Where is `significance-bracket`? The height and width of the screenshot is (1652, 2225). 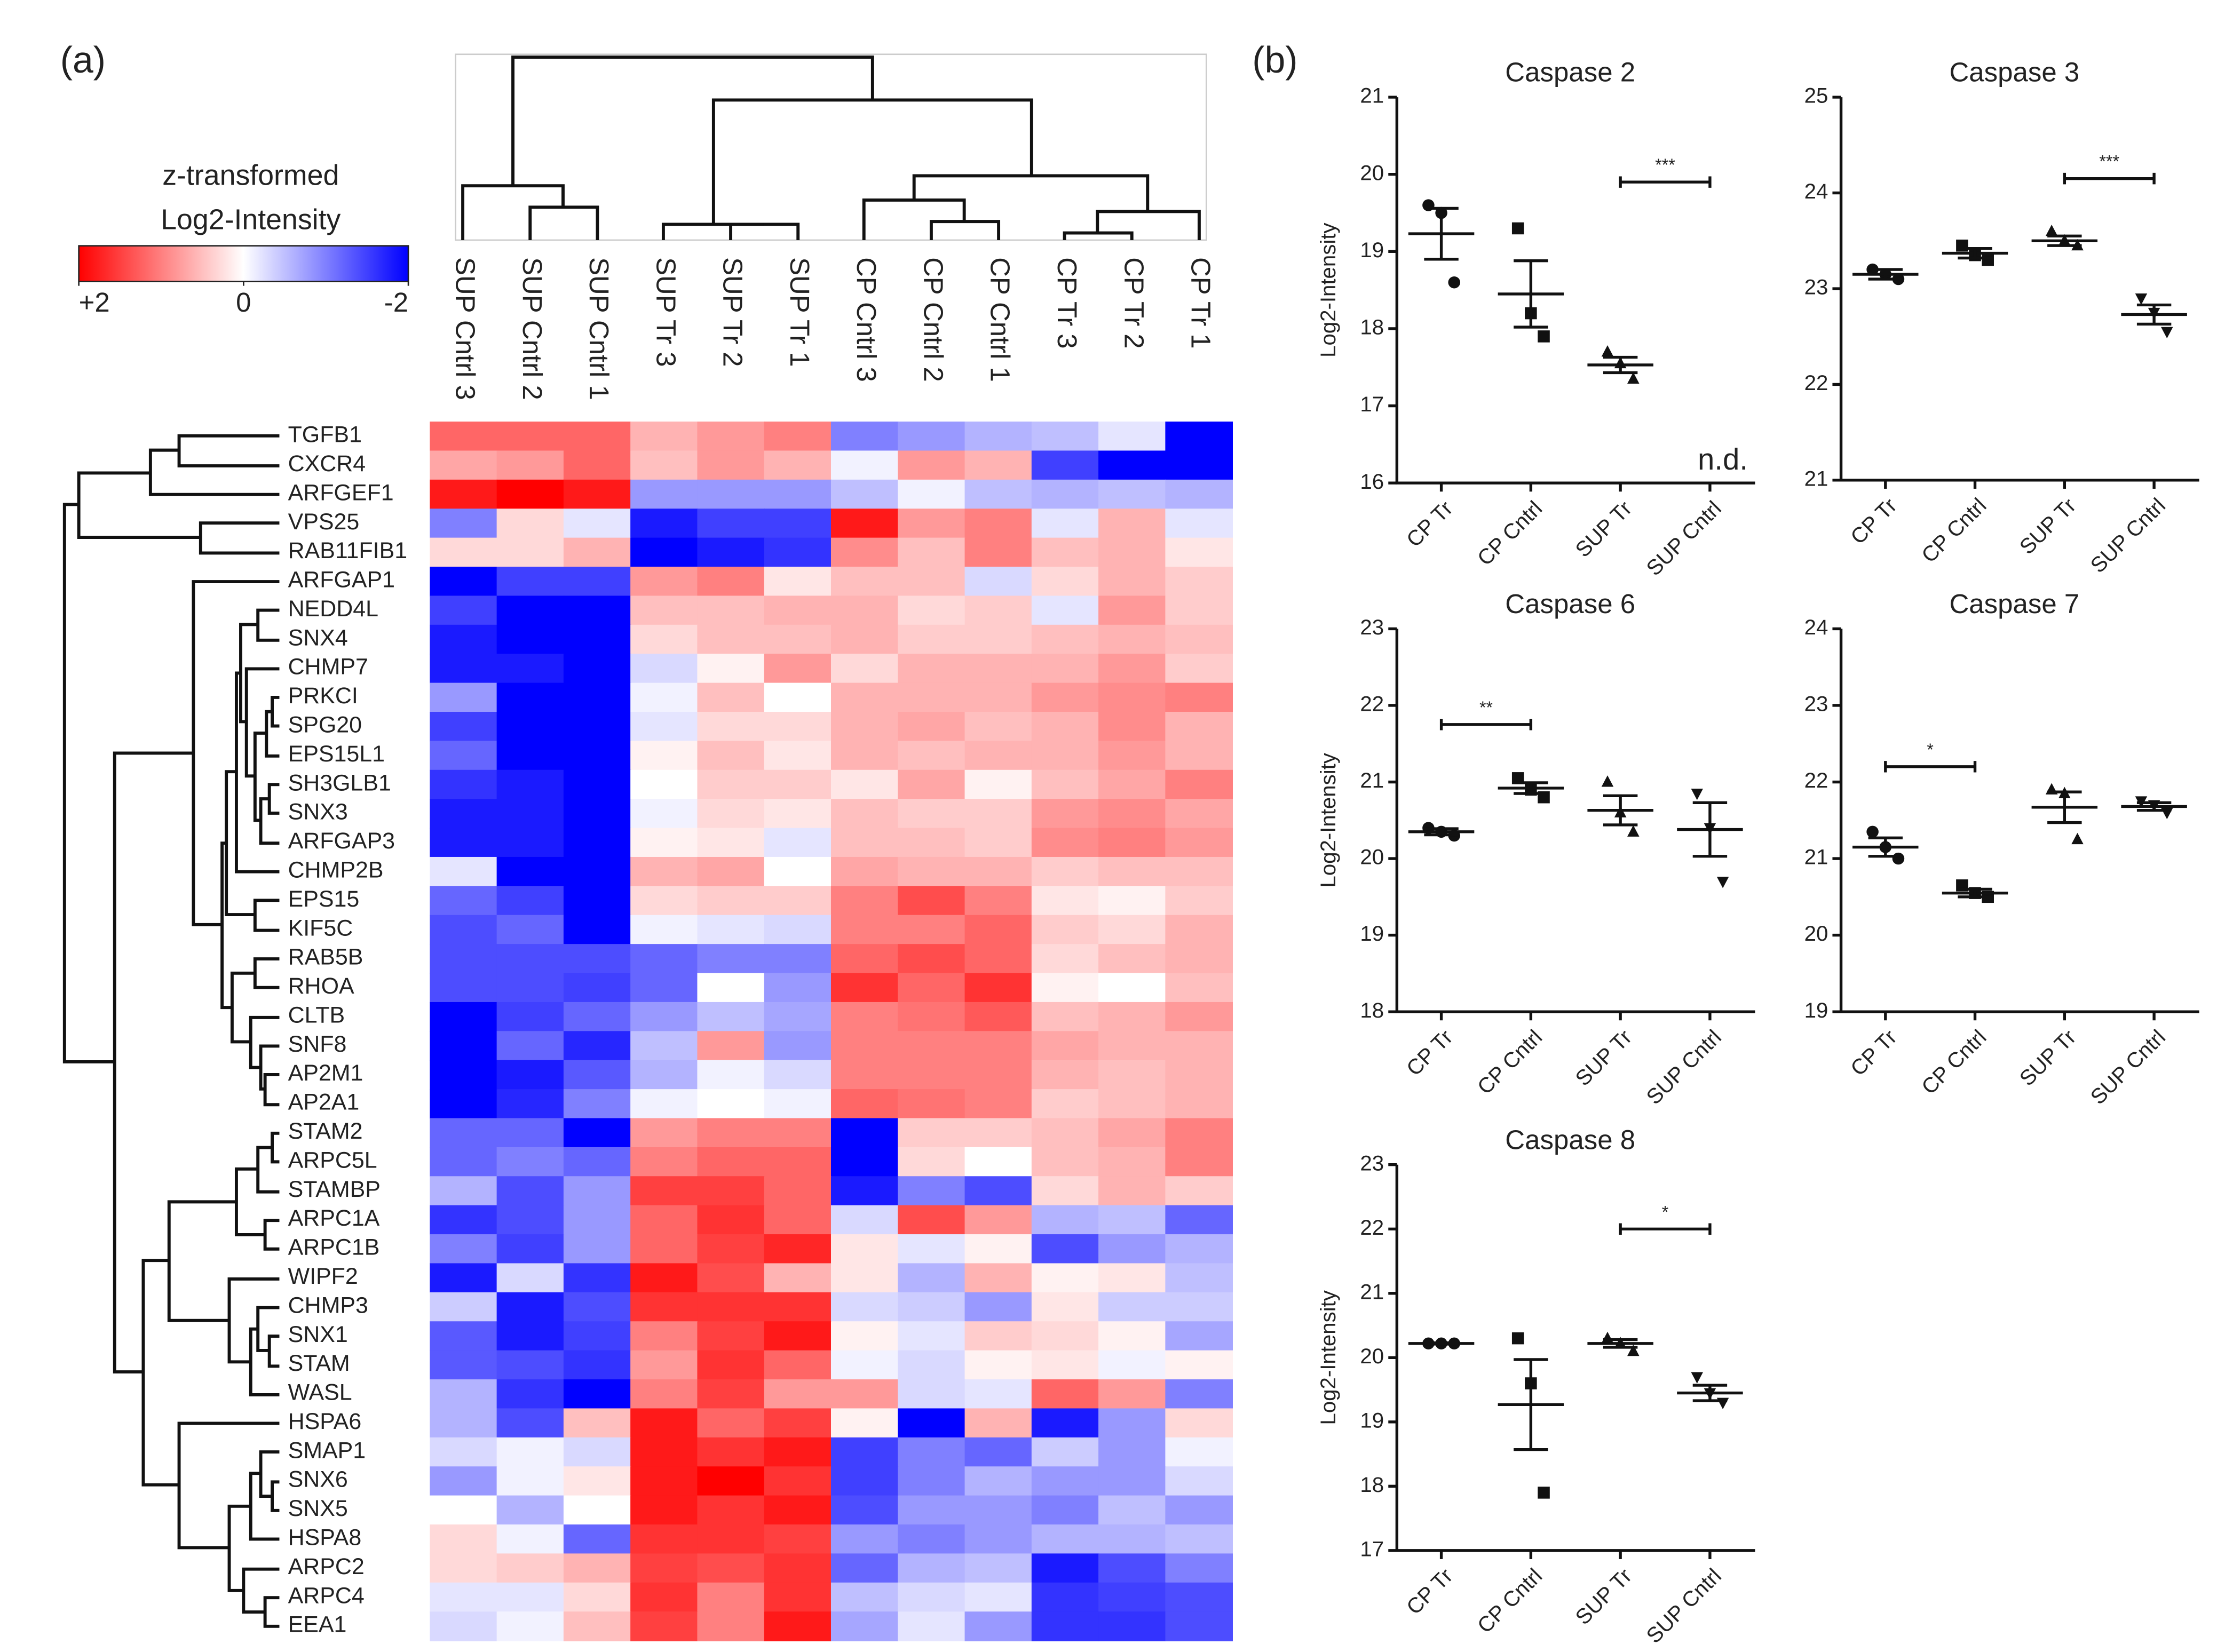 significance-bracket is located at coordinates (1931, 767).